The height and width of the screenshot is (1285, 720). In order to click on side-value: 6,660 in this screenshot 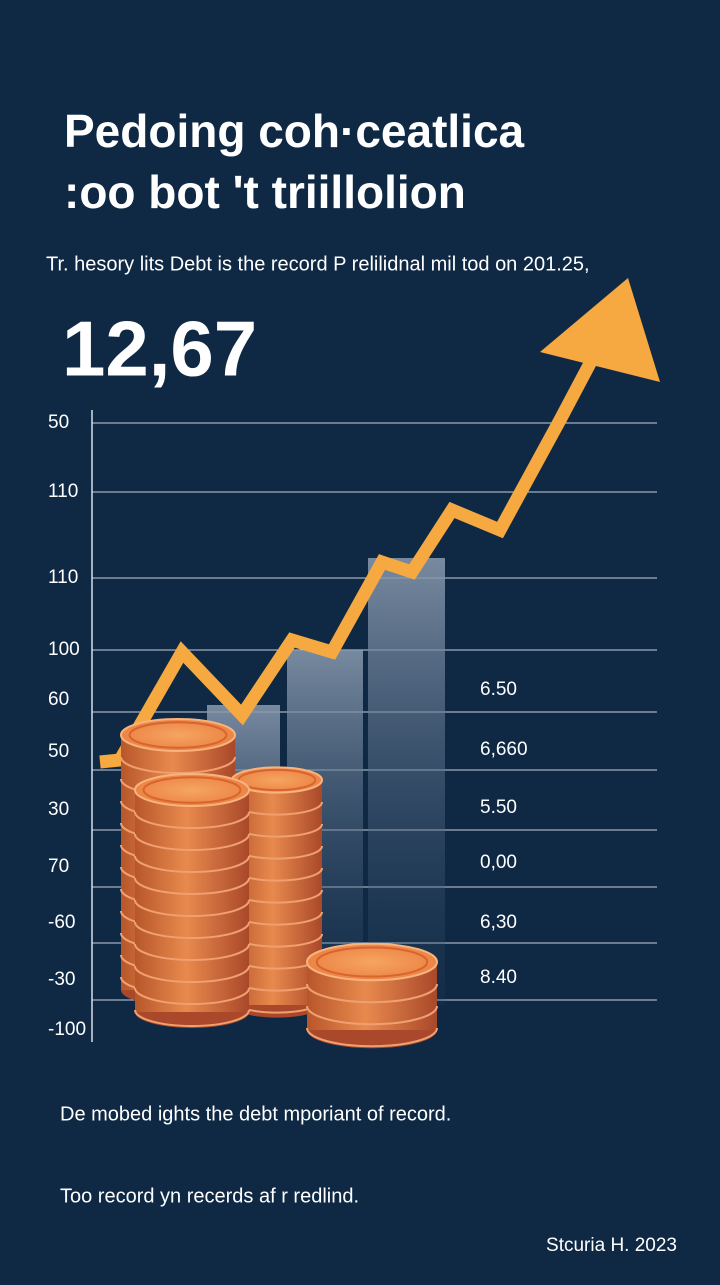, I will do `click(504, 749)`.